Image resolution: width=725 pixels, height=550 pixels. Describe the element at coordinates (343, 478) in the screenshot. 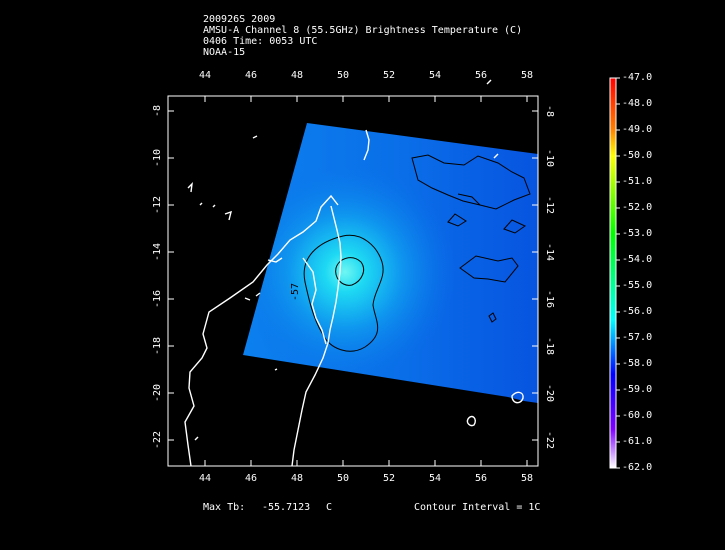

I see `lon-tick-label-bottom: 50` at that location.